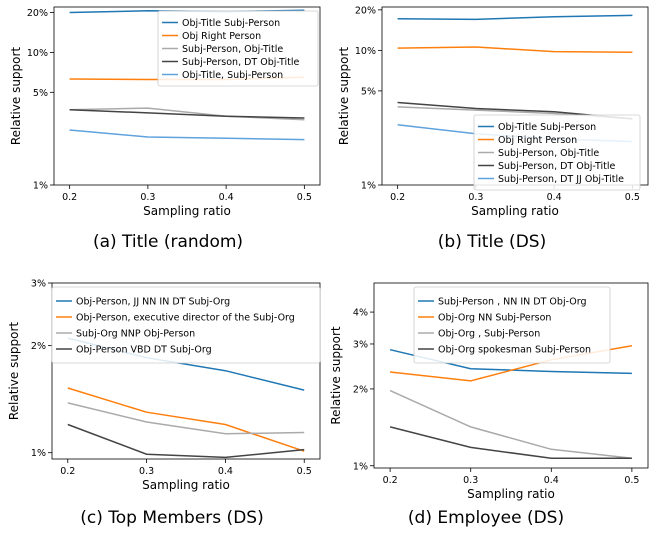  I want to click on legend-label: Subj-Org NNP Obj-Person, so click(135, 333).